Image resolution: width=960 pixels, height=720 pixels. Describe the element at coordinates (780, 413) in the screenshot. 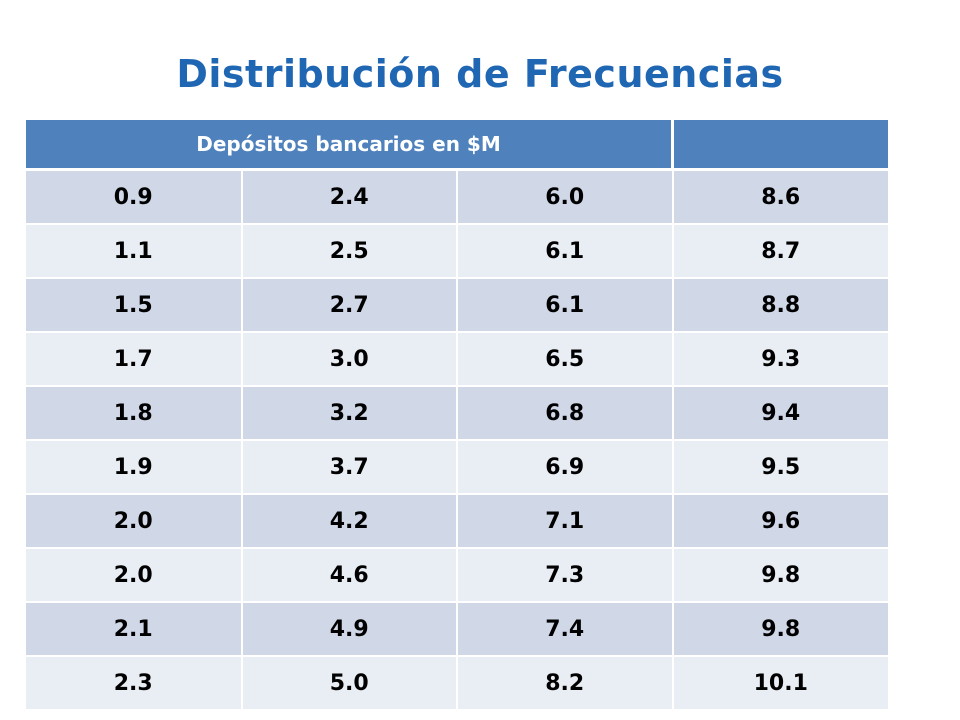

I see `table-cell: 9.4` at that location.